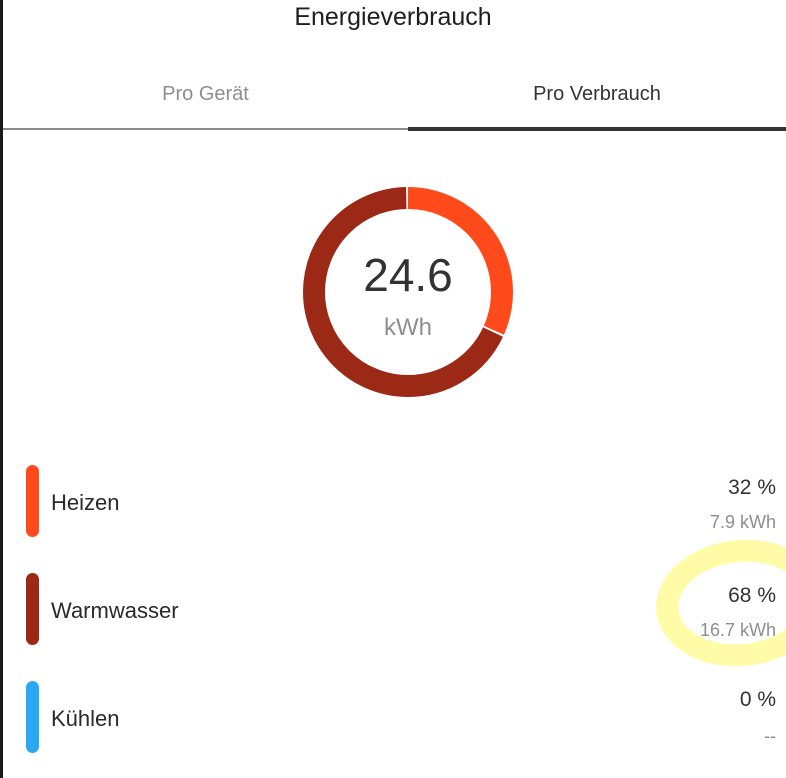 The image size is (786, 778). What do you see at coordinates (393, 507) in the screenshot?
I see `category-row-heizen: Heizen 32 % 7.9 kWh` at bounding box center [393, 507].